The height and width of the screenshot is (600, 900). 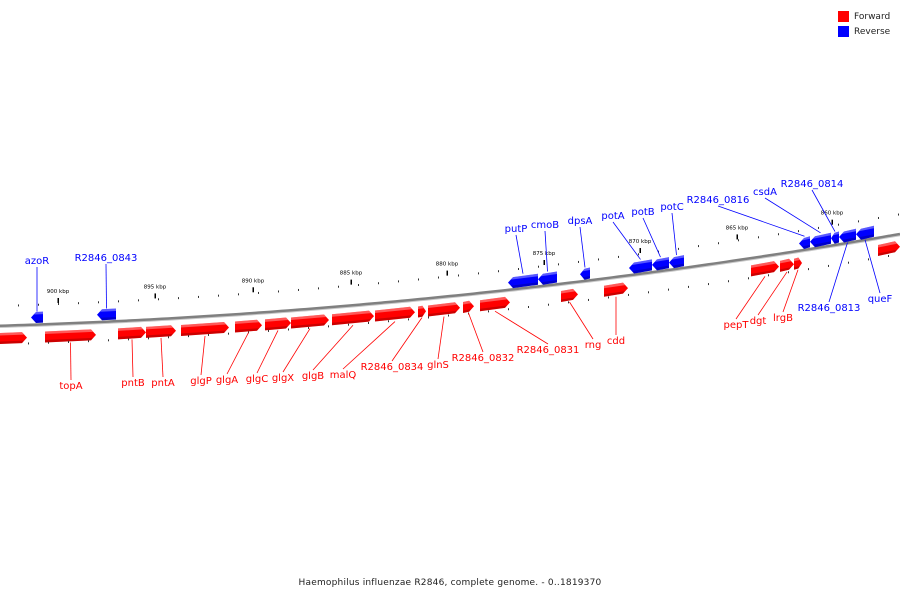 I want to click on forward-gene-glgb, so click(x=353, y=318).